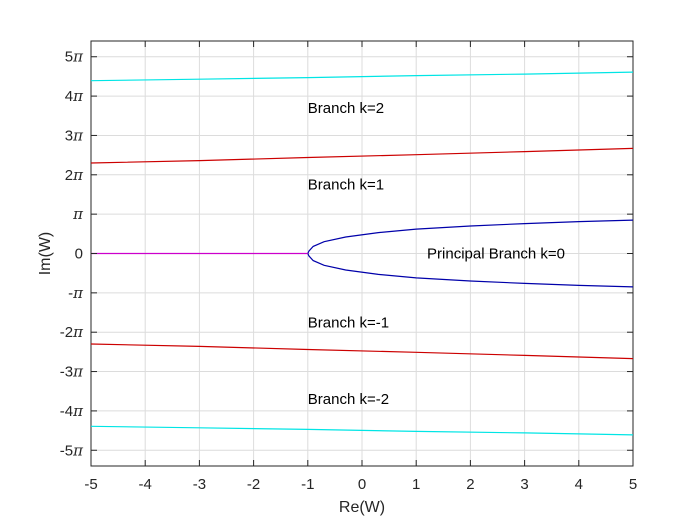  Describe the element at coordinates (307, 484) in the screenshot. I see `x-tick-label: -1` at that location.